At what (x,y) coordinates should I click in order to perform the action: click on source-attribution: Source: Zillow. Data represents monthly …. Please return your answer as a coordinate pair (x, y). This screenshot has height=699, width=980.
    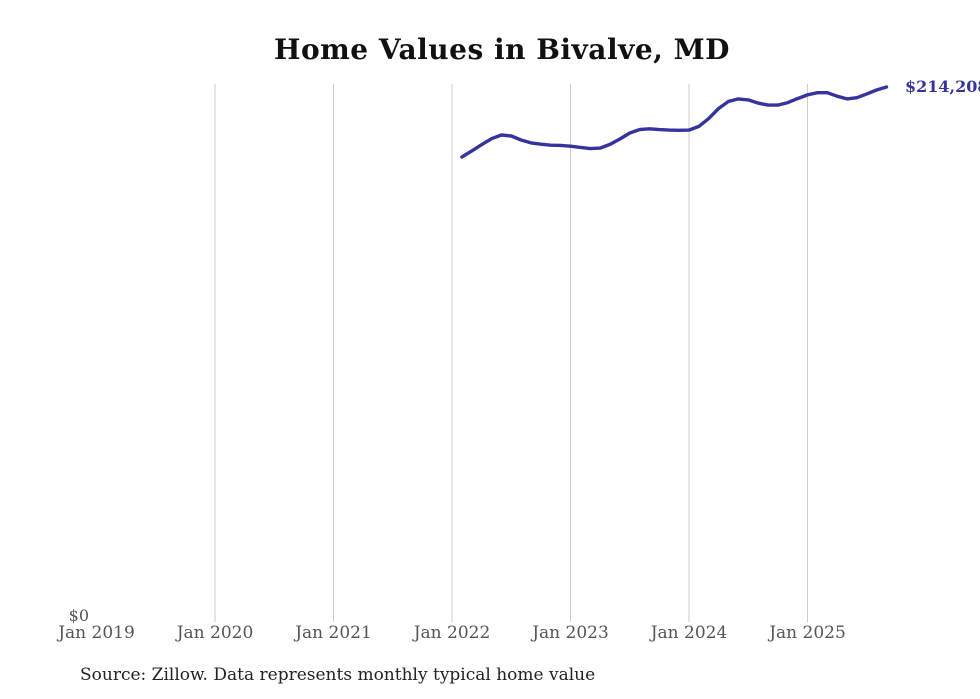
    Looking at the image, I should click on (338, 675).